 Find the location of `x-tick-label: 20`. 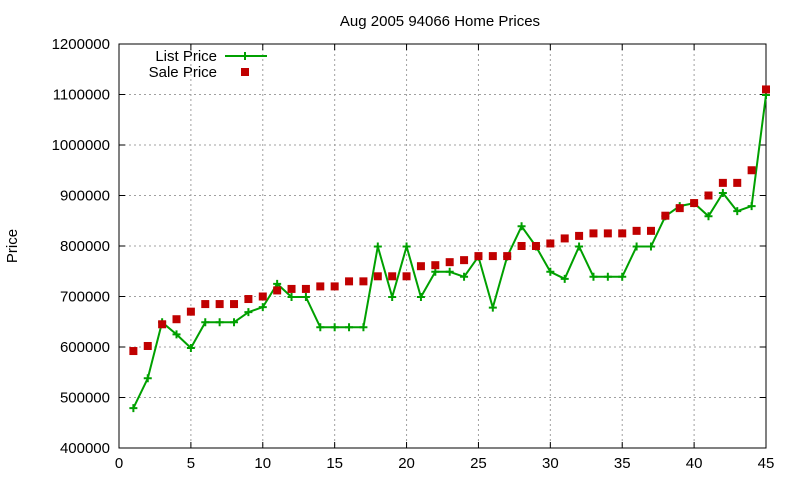

x-tick-label: 20 is located at coordinates (406, 463).